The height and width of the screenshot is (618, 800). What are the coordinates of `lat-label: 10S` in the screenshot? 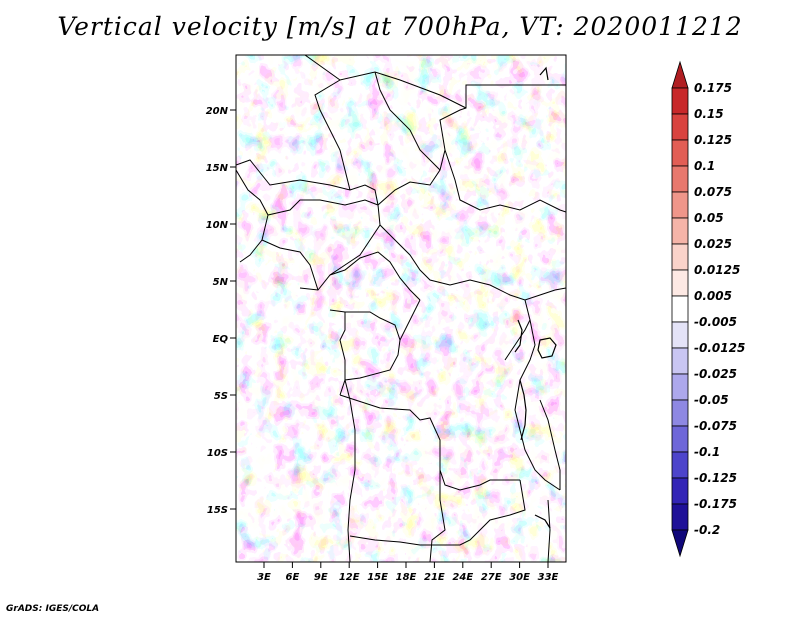 It's located at (217, 453).